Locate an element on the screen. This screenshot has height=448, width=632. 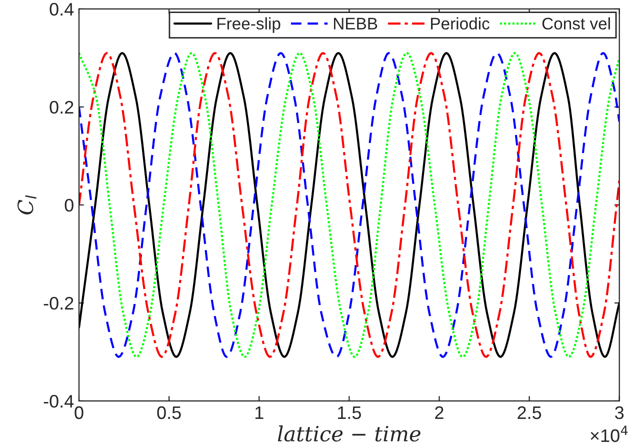
x-tick-label: 1.5 is located at coordinates (349, 413).